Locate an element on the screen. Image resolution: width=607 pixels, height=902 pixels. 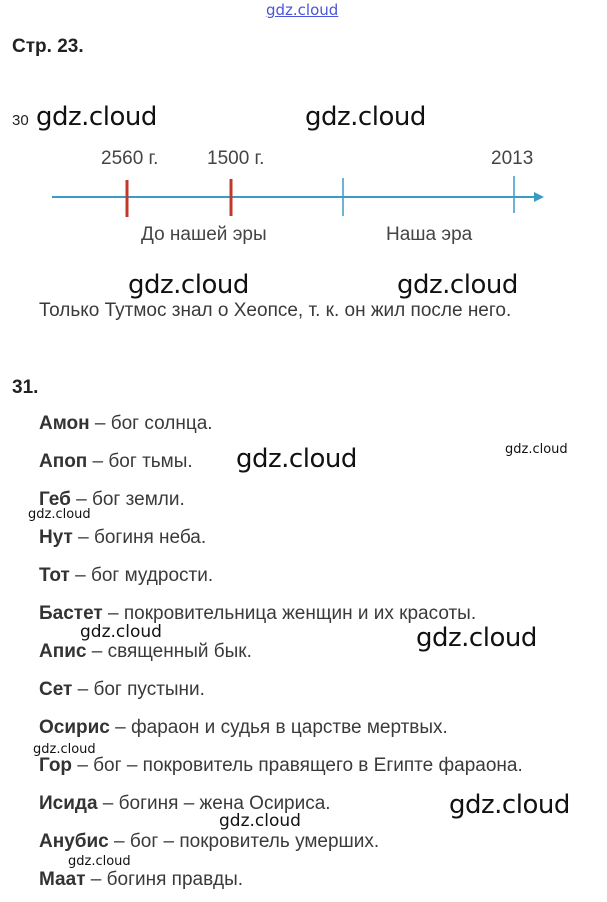
god-description: – богиня неба. is located at coordinates (139, 537).